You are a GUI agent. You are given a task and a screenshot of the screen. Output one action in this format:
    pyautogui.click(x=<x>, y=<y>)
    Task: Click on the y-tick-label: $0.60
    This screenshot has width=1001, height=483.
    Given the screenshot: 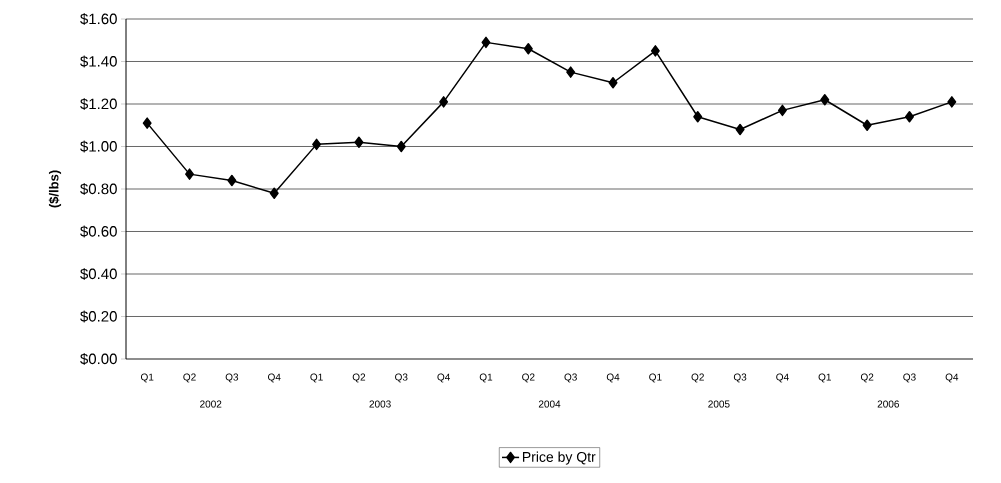 What is the action you would take?
    pyautogui.click(x=98, y=231)
    